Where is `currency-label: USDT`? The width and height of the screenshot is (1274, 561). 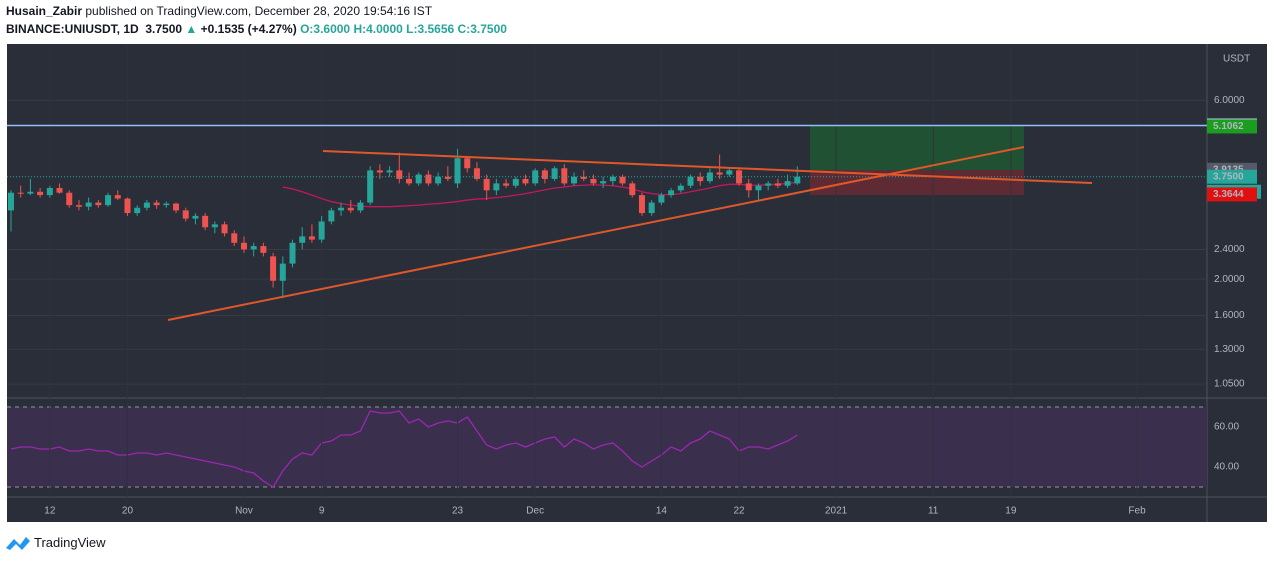
currency-label: USDT is located at coordinates (1236, 59).